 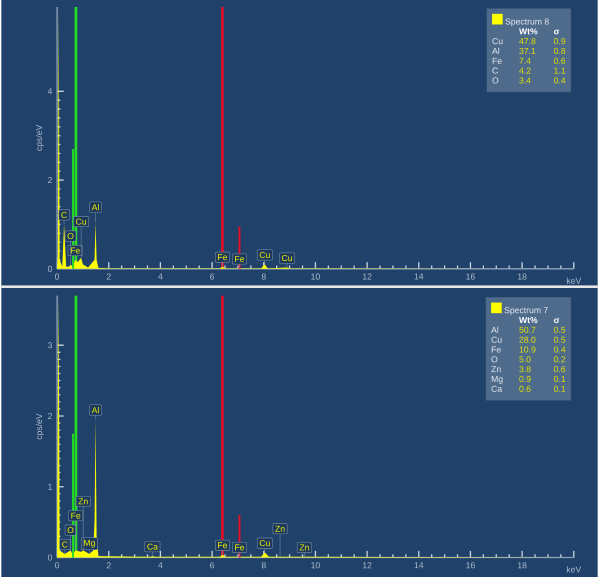 What do you see at coordinates (50, 487) in the screenshot?
I see `y-tick-label: 1` at bounding box center [50, 487].